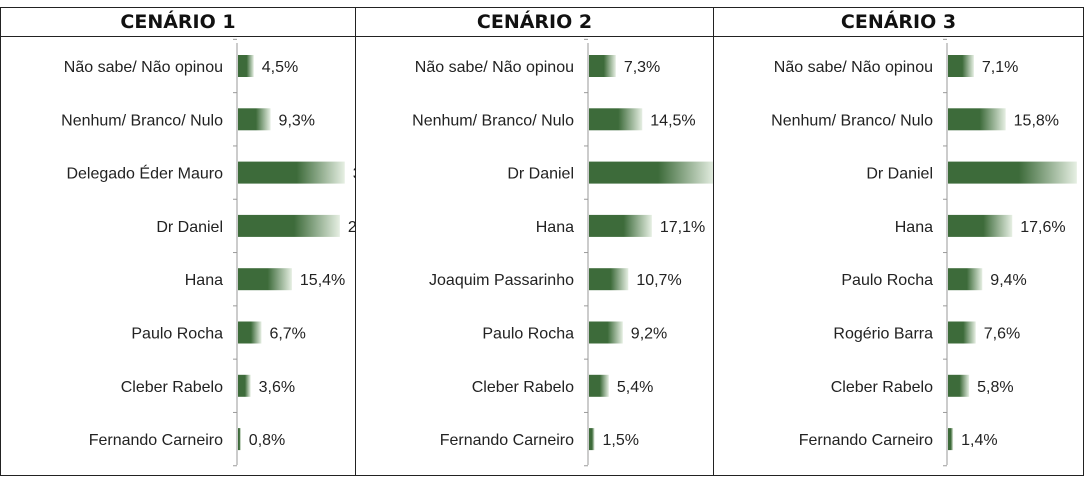 Image resolution: width=1091 pixels, height=483 pixels. What do you see at coordinates (534, 22) in the screenshot?
I see `header-cenario-2: CENÁRIO 2` at bounding box center [534, 22].